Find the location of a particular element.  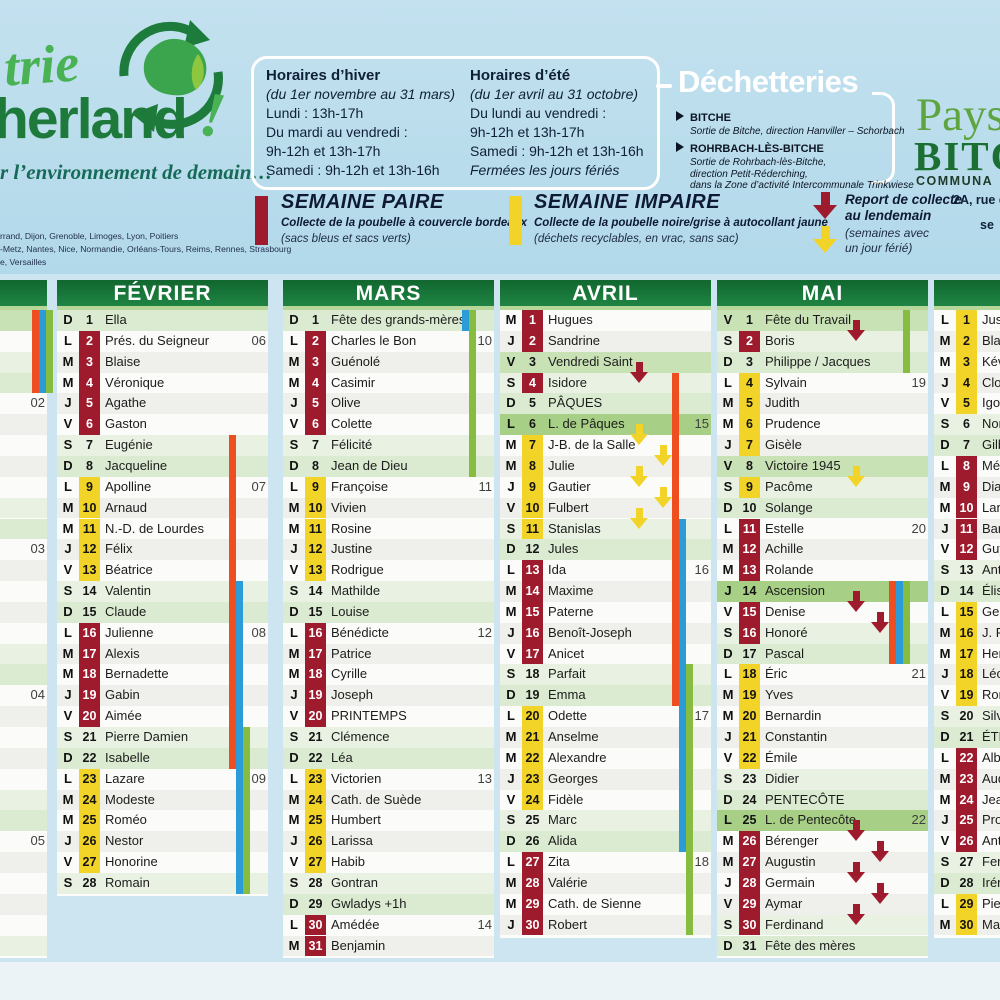

calendar-day-row: M 11 Rosine is located at coordinates (388, 529).